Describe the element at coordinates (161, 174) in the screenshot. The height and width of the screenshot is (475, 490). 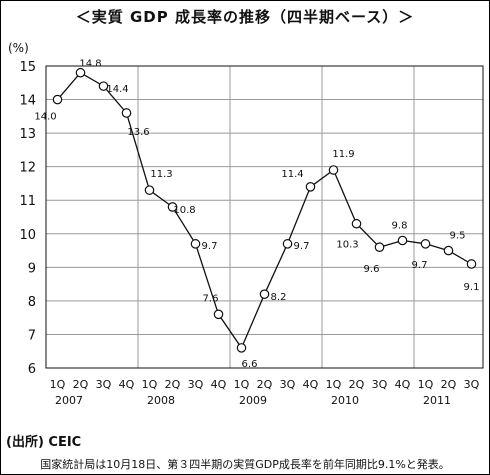
I see `data-label: 11.3` at that location.